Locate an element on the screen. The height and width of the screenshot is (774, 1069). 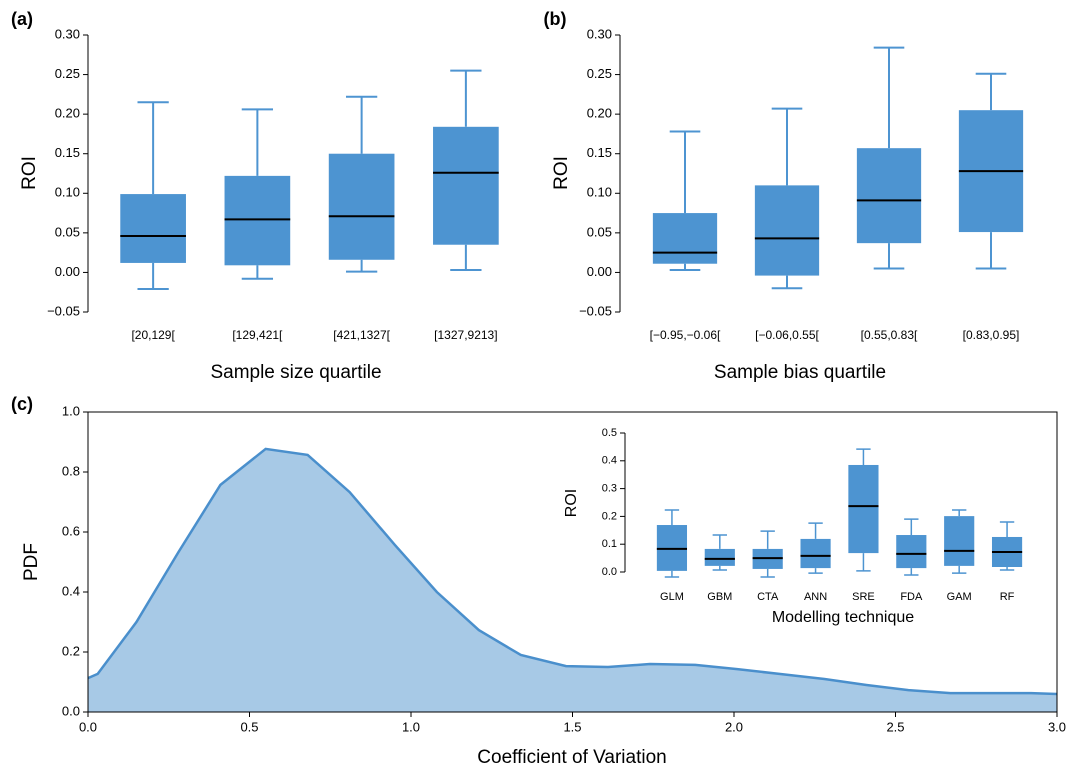
x-tick-label: GLM is located at coordinates (672, 597).